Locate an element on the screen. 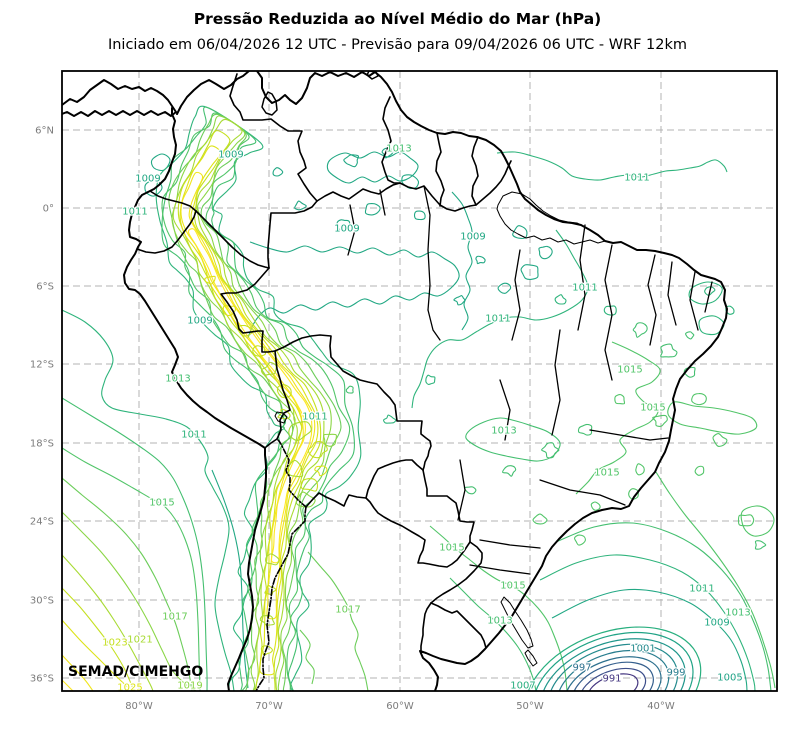 Image resolution: width=795 pixels, height=735 pixels. lake-maracaibo is located at coordinates (269, 103).